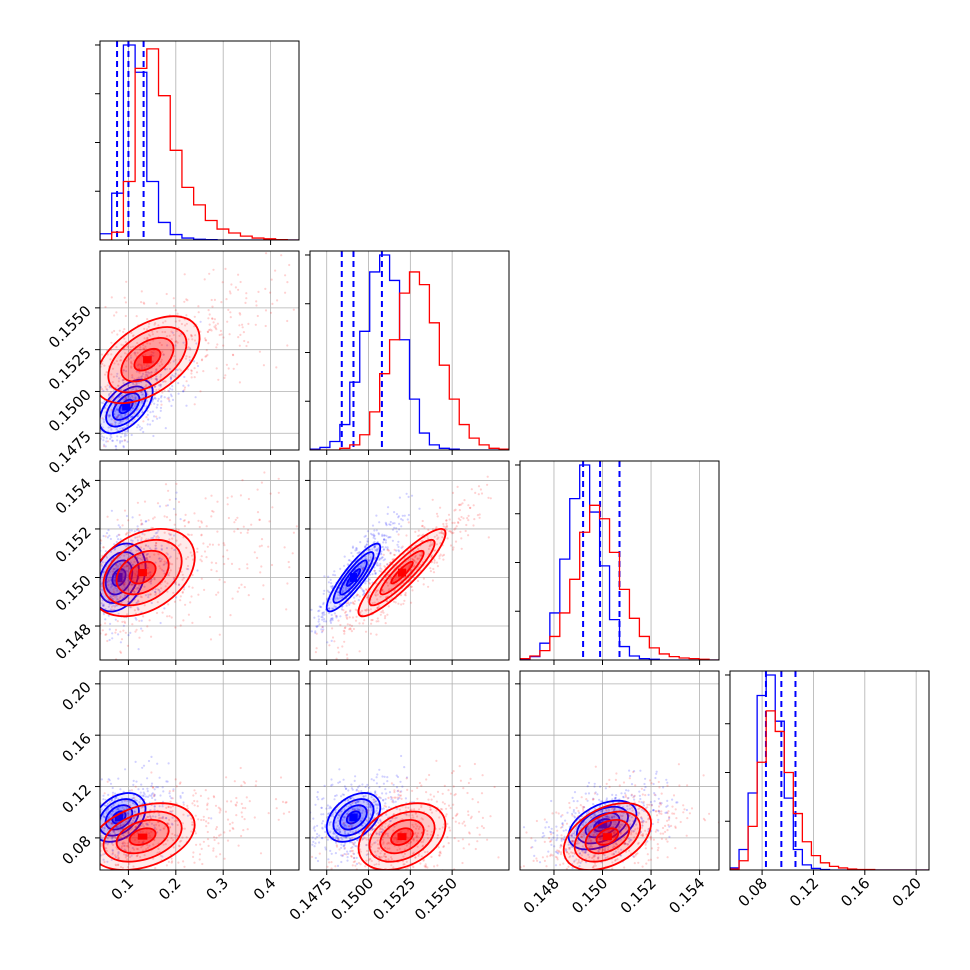  I want to click on histogram-red, so click(829, 790).